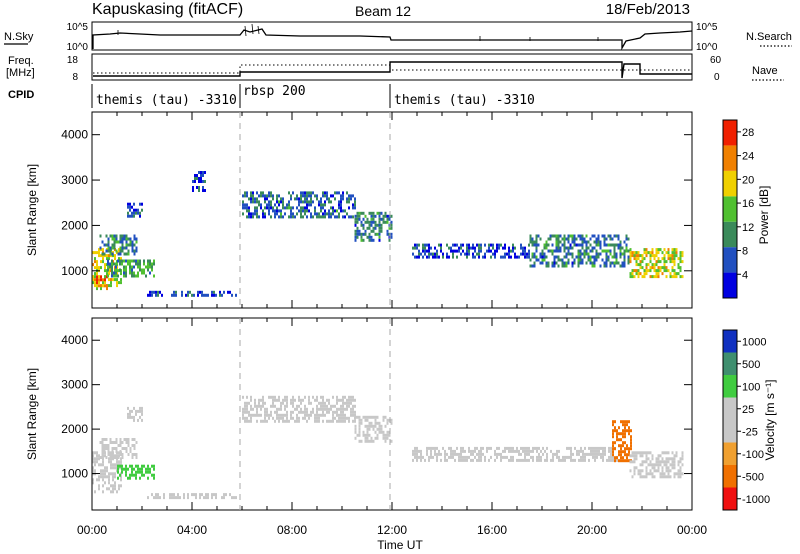 This screenshot has height=554, width=800. Describe the element at coordinates (707, 27) in the screenshot. I see `search-tick-top: 10^5` at that location.